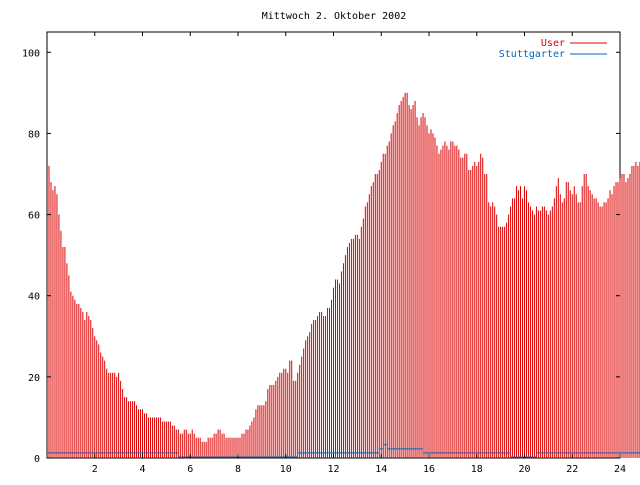 The width and height of the screenshot is (640, 485). I want to click on x-tick-label: 14, so click(381, 469).